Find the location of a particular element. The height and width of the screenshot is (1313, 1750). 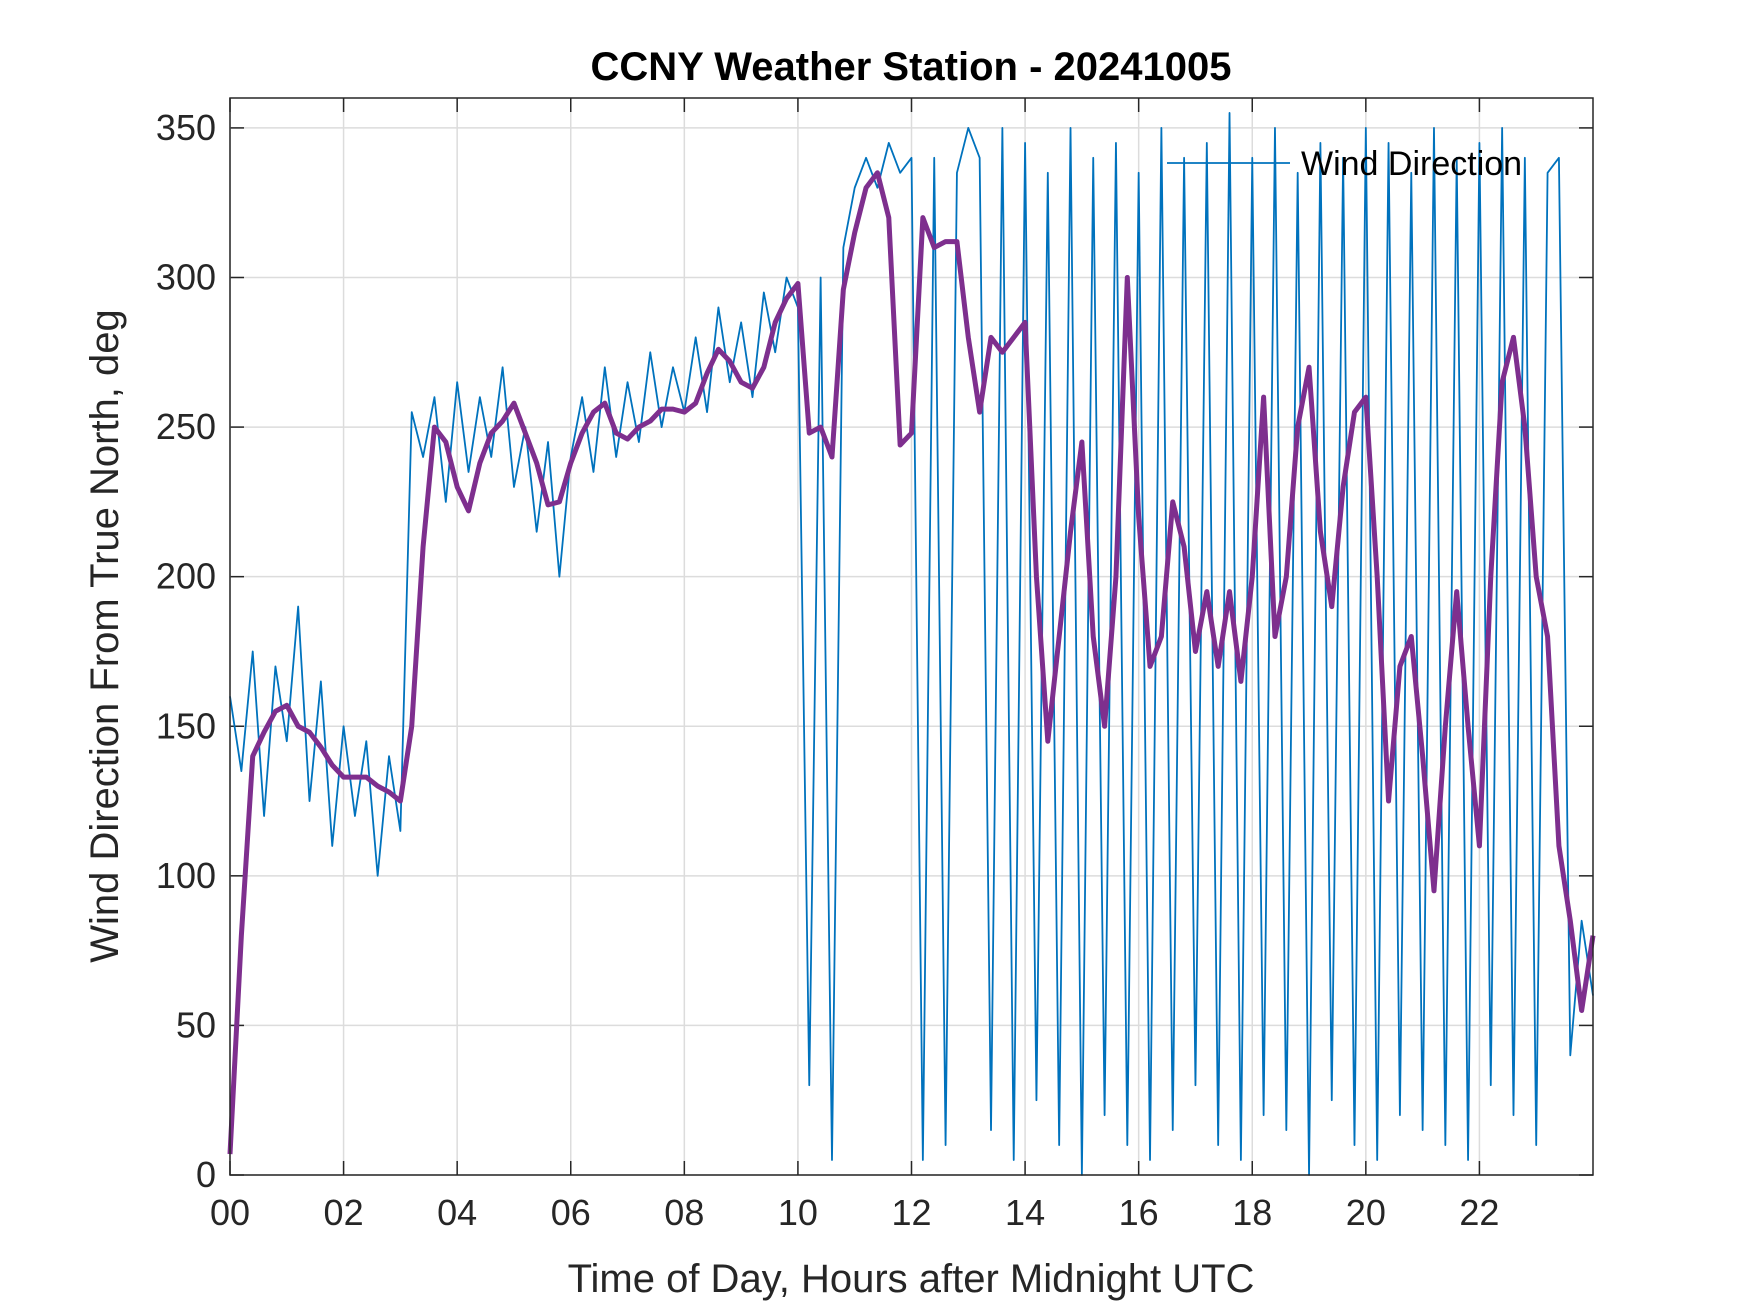

x-tick-label: 14 is located at coordinates (1025, 1212).